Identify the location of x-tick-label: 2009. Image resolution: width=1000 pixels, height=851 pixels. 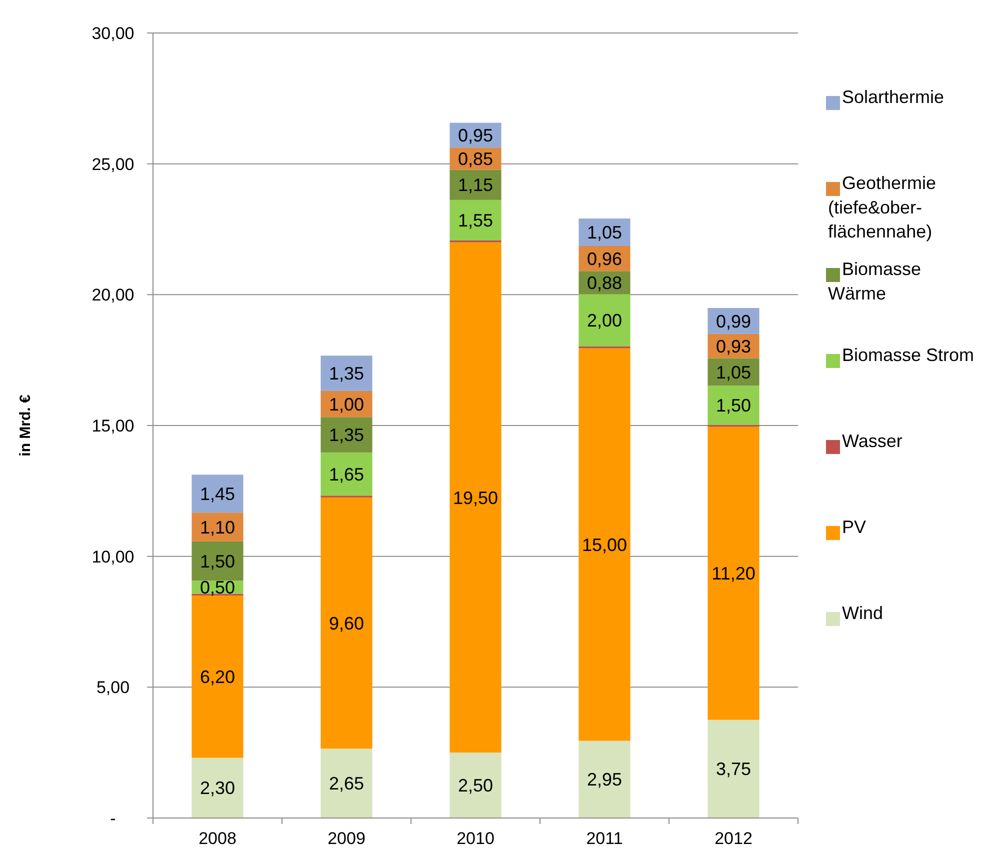
(347, 838).